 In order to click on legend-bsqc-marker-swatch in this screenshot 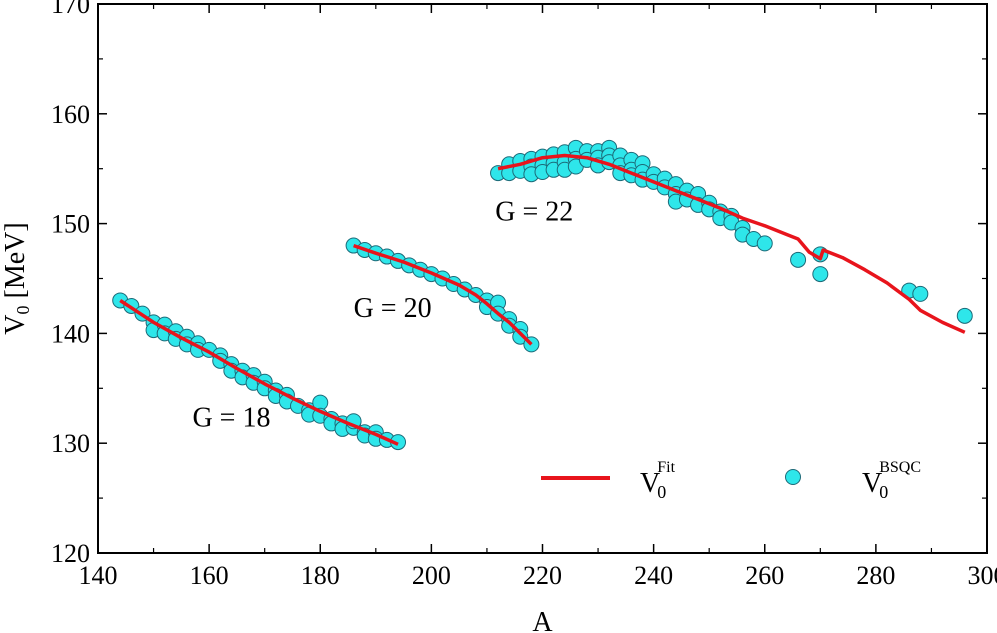, I will do `click(793, 477)`.